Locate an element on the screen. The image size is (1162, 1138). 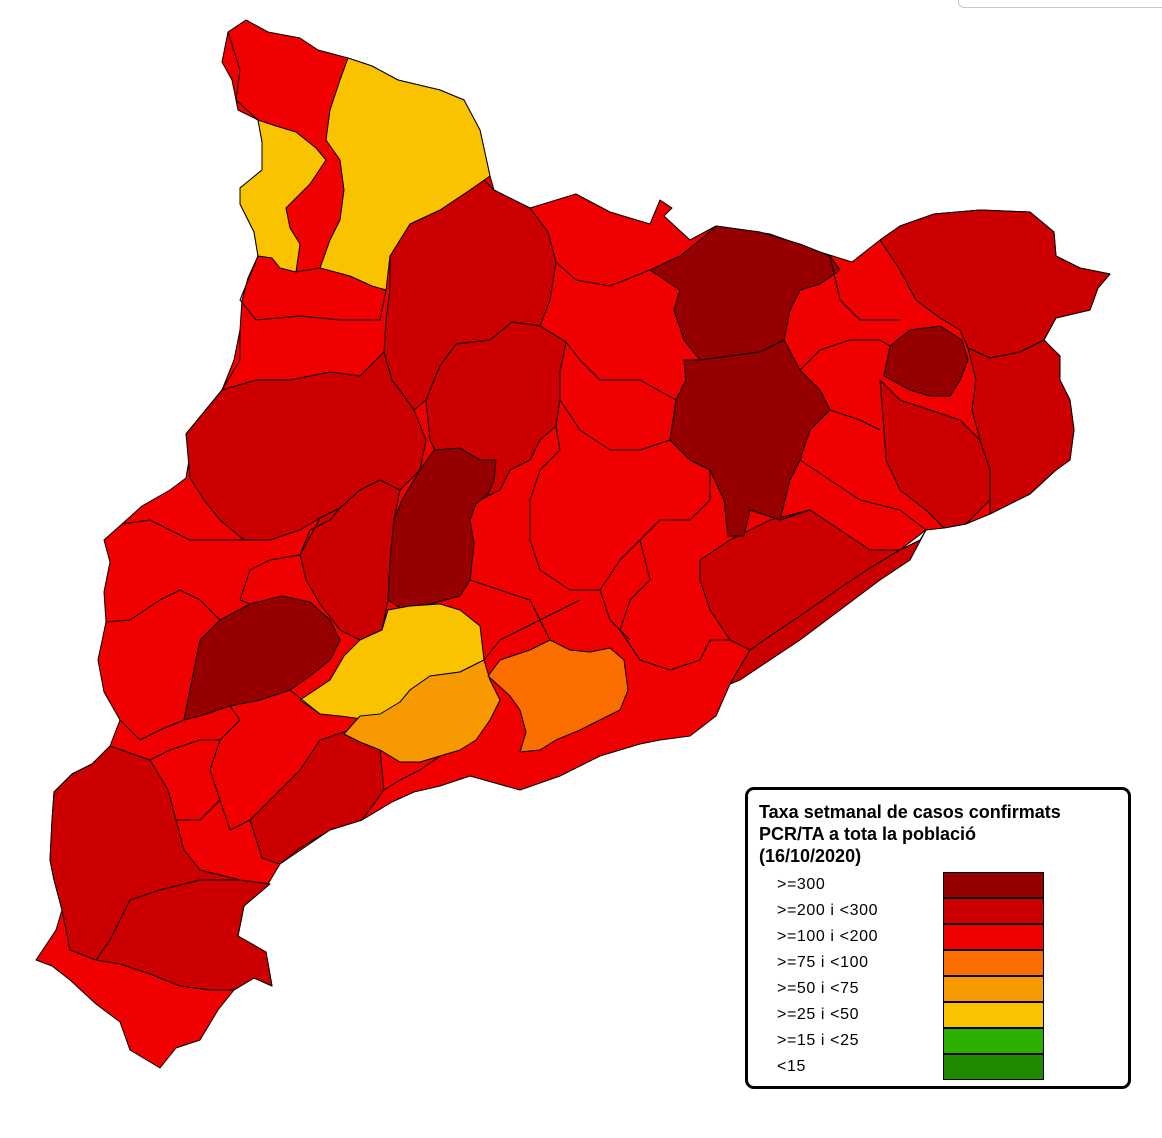
legend-item: >=25 i <50 is located at coordinates (938, 1015).